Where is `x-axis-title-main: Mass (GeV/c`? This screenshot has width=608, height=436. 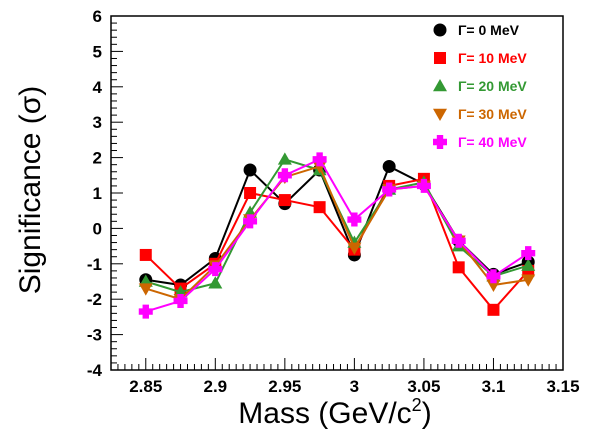
x-axis-title-main: Mass (GeV/c is located at coordinates (324, 413).